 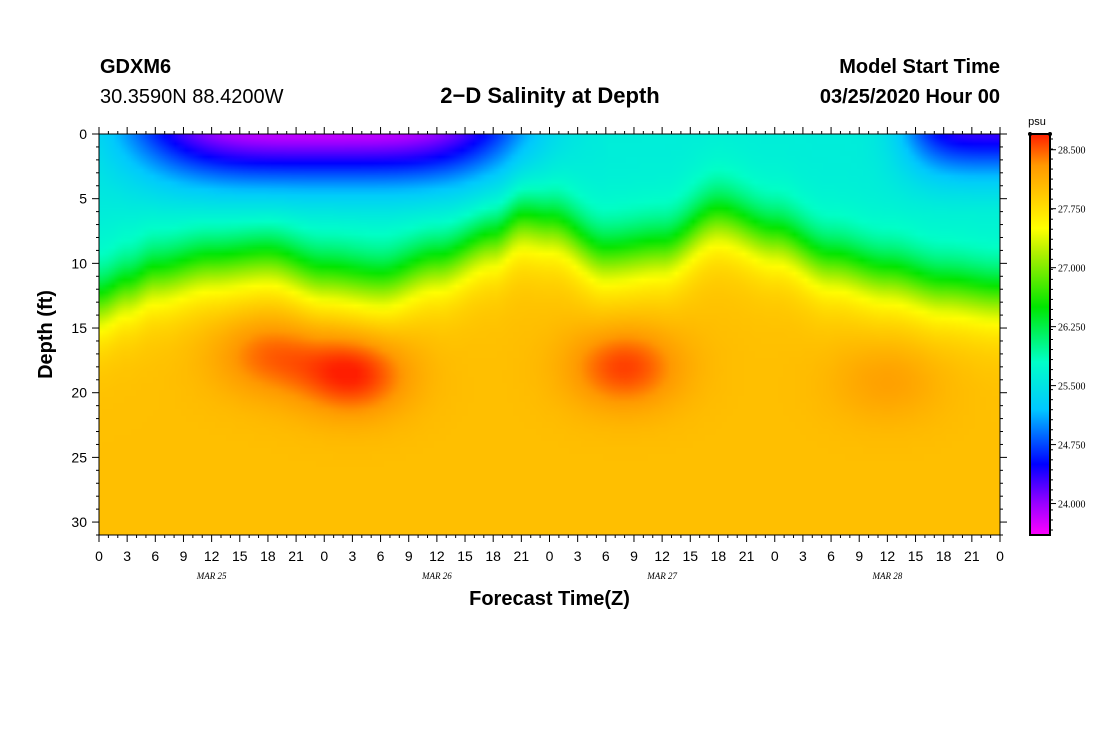 What do you see at coordinates (887, 576) in the screenshot?
I see `x-day-label: MAR 28` at bounding box center [887, 576].